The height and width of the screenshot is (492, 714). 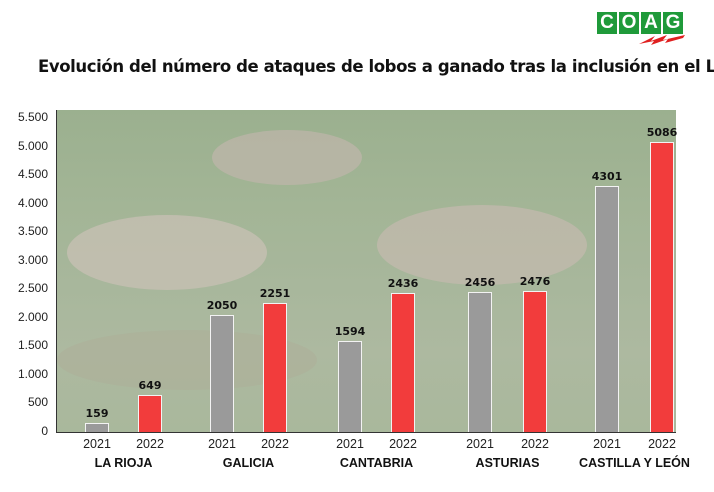 What do you see at coordinates (629, 23) in the screenshot?
I see `logo-letter: O` at bounding box center [629, 23].